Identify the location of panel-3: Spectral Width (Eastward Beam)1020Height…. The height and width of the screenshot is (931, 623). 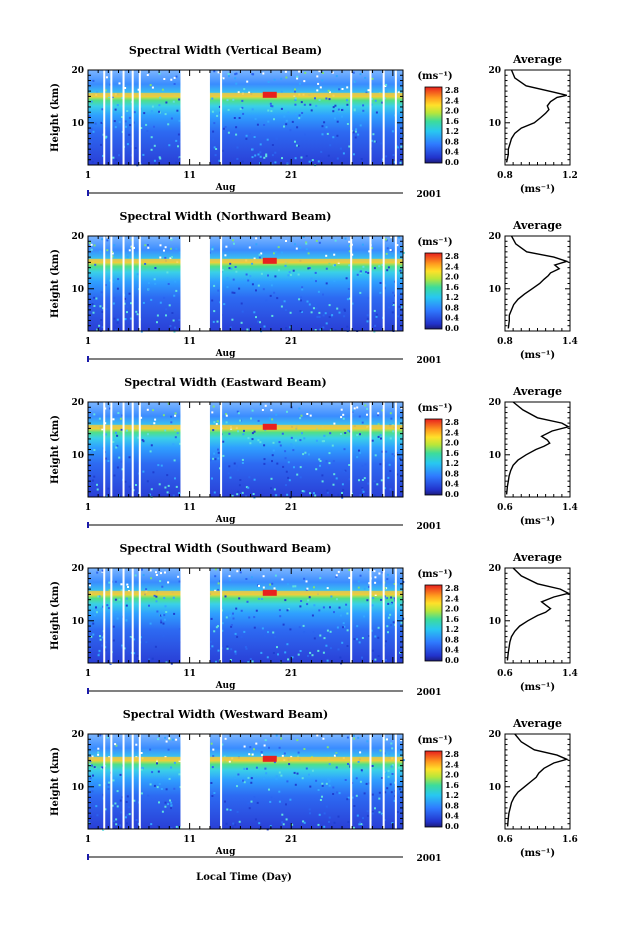
(314, 454).